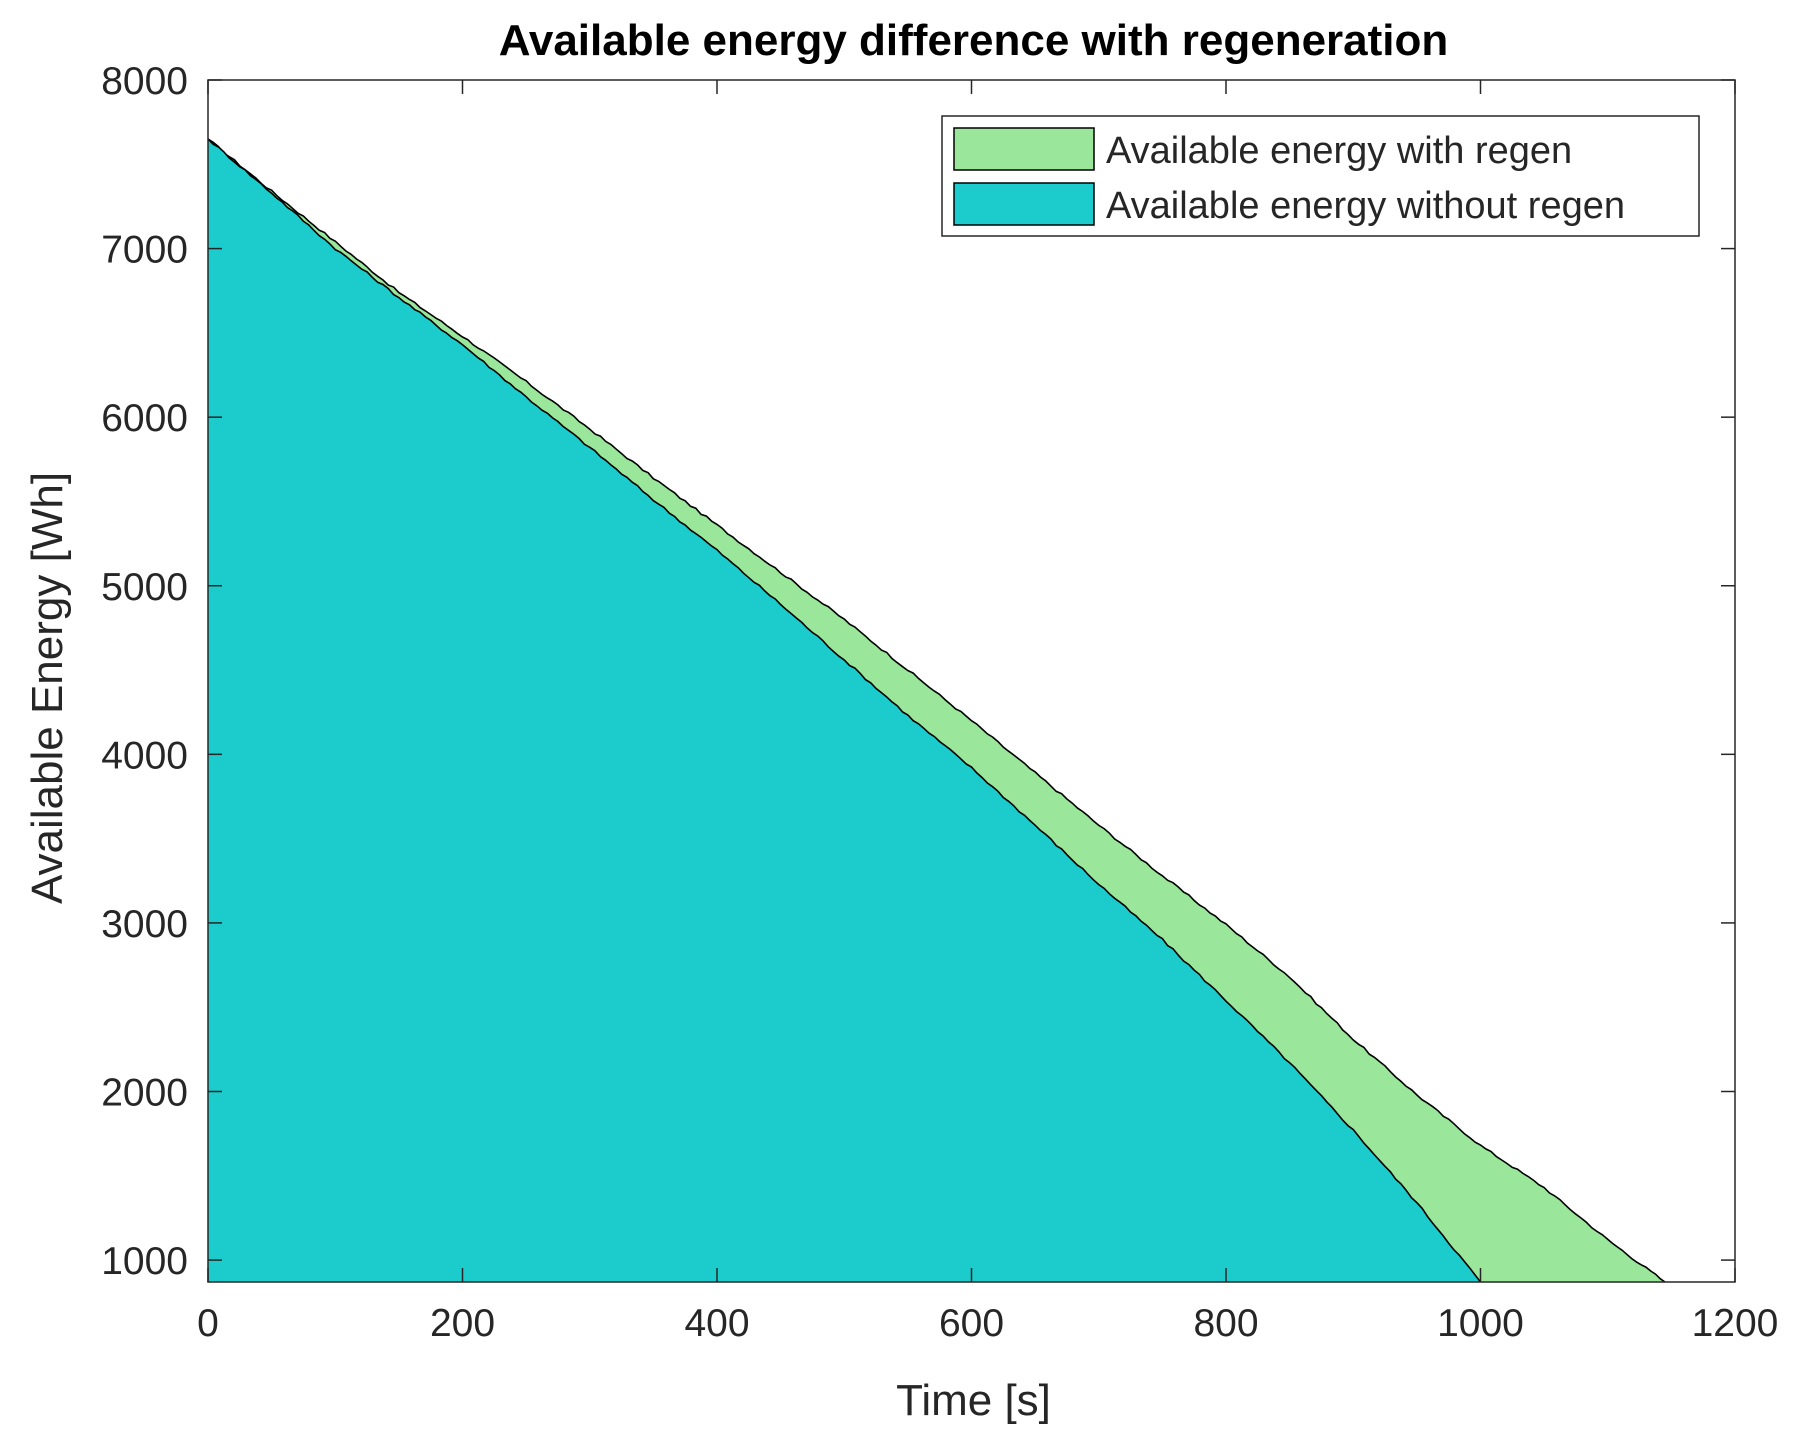 The height and width of the screenshot is (1450, 1795). Describe the element at coordinates (1225, 1323) in the screenshot. I see `x-tick-label: 800` at that location.